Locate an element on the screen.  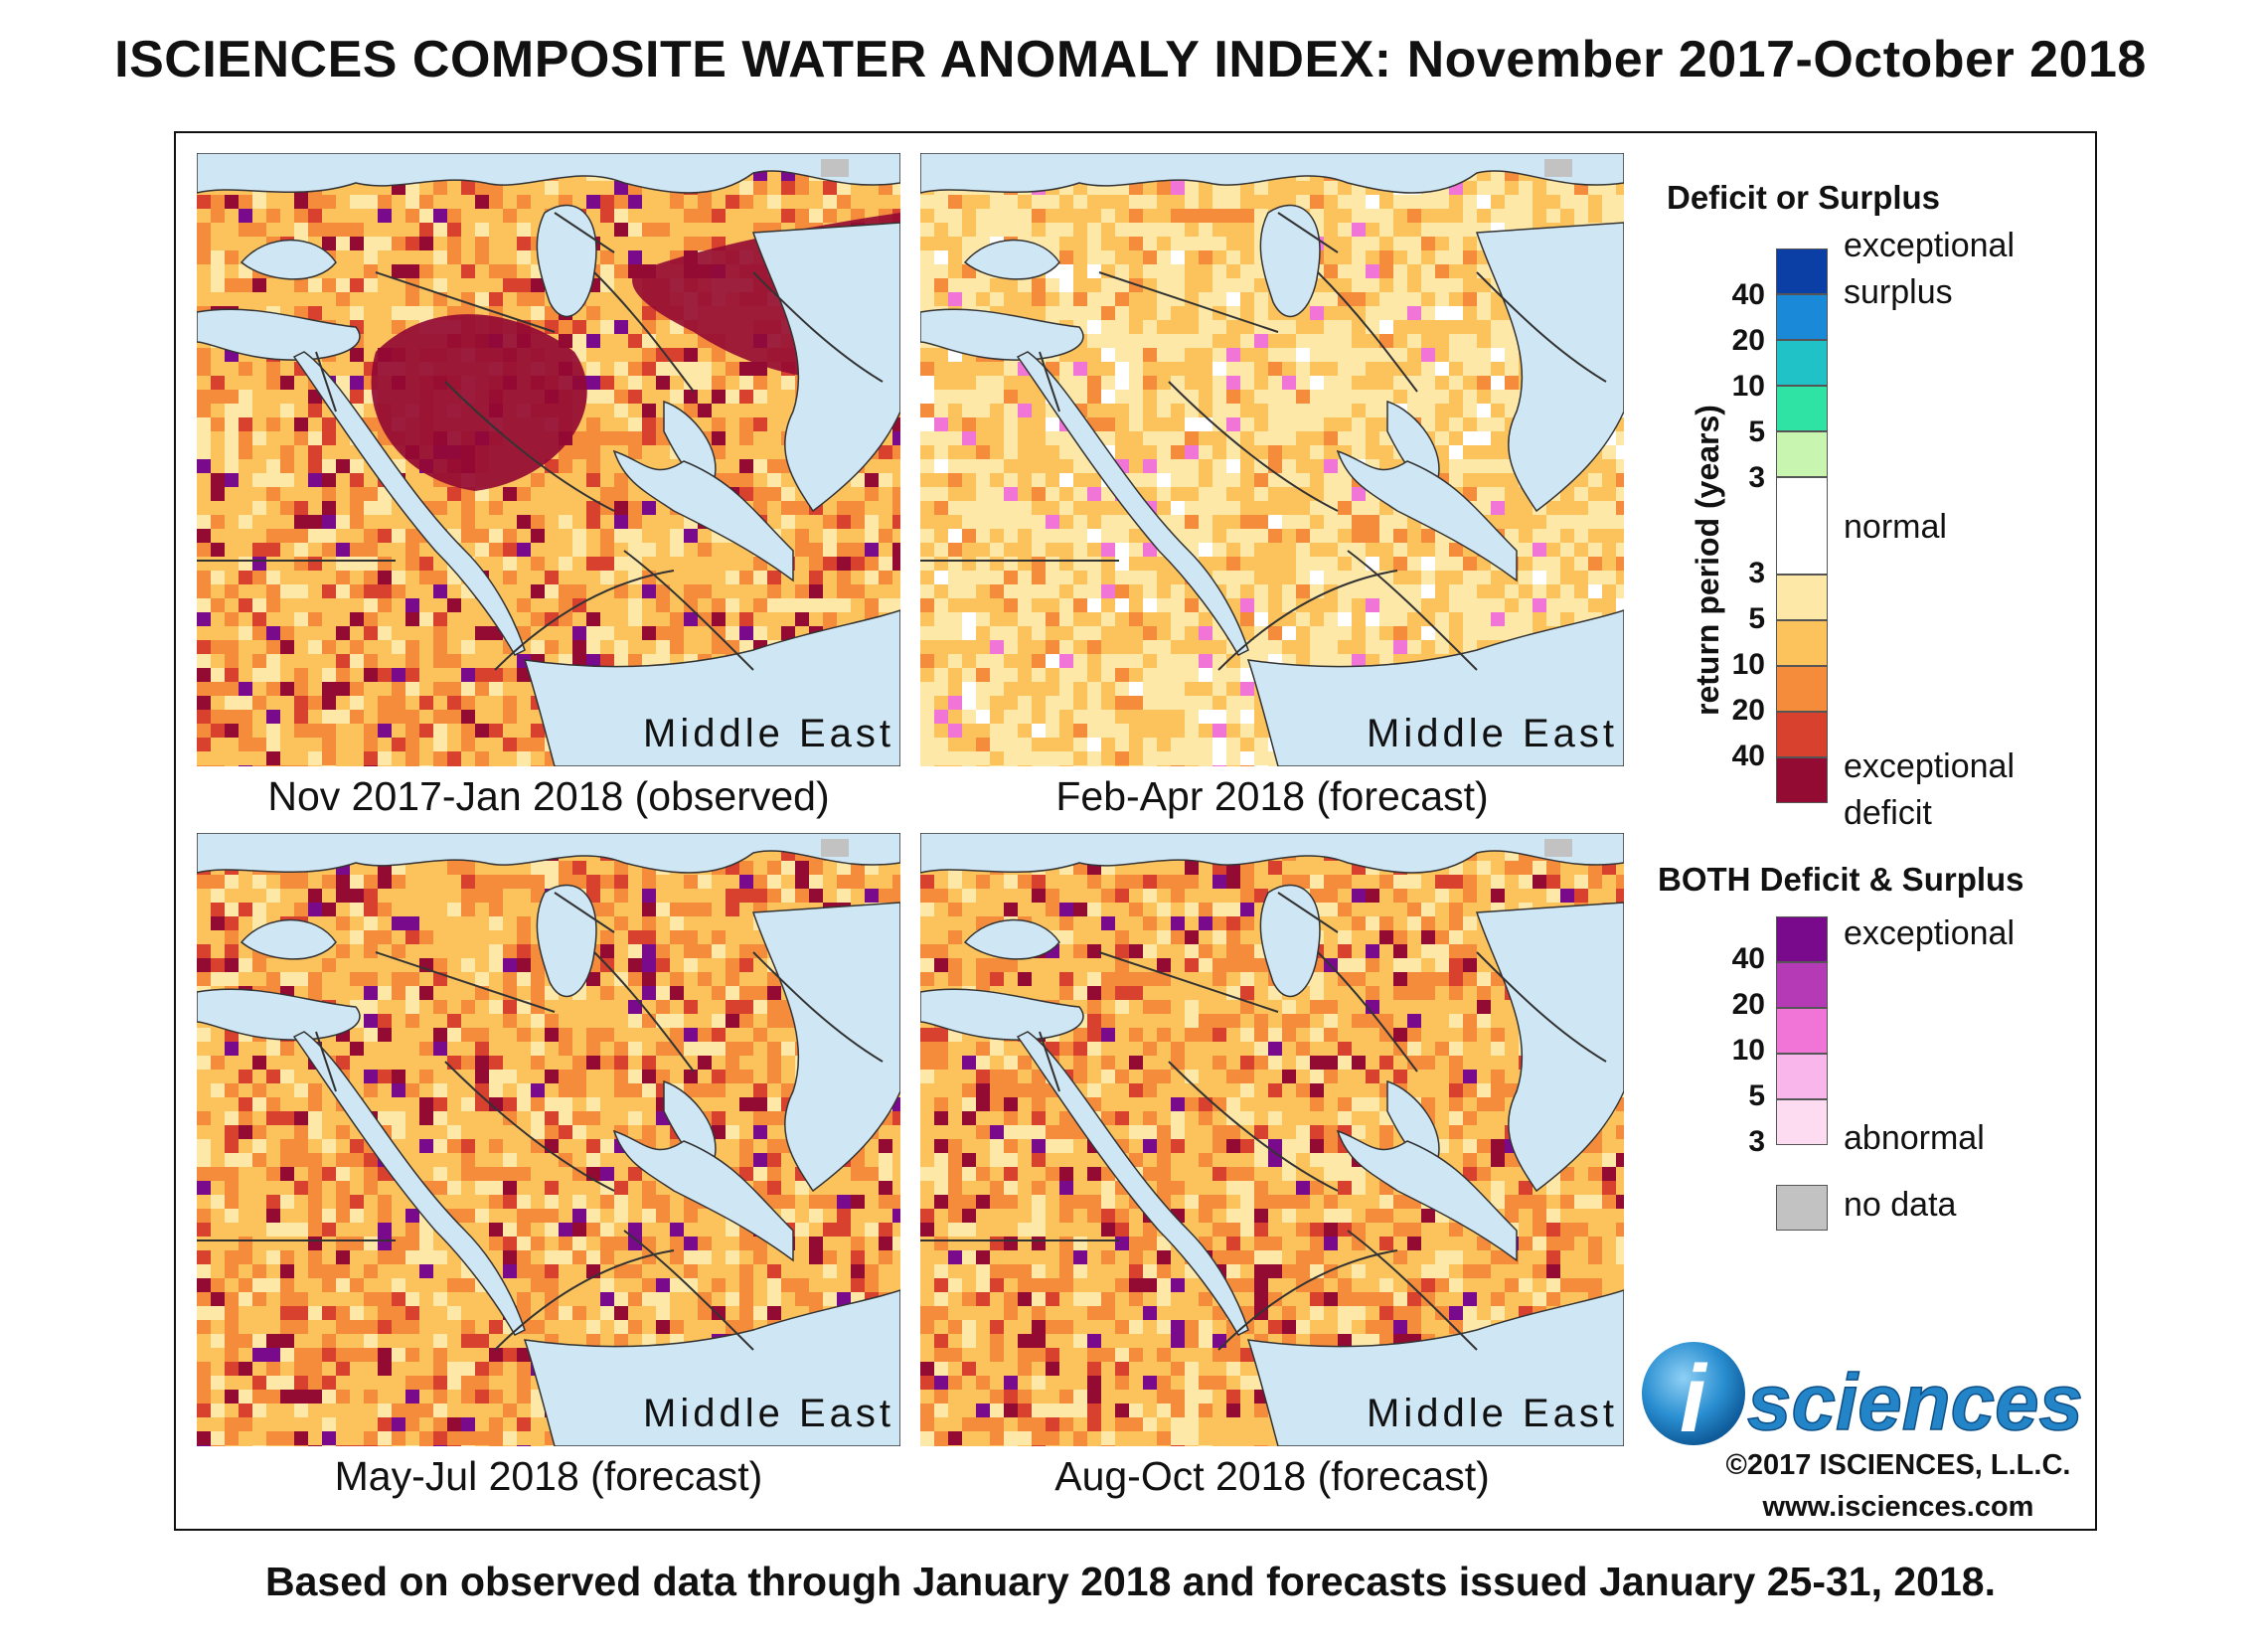
map-panel-aug-oct: Middle East is located at coordinates (1272, 1139).